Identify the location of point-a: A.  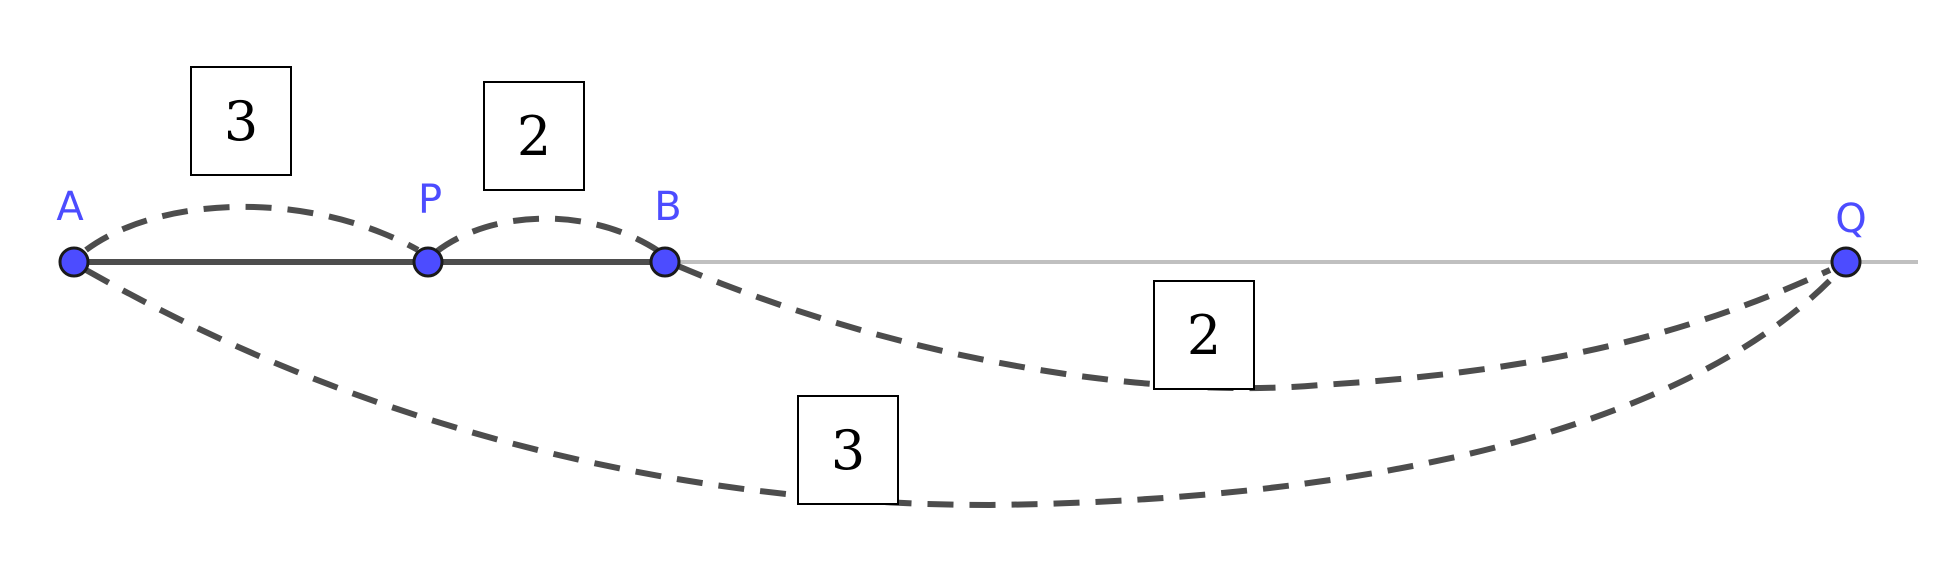
(73, 231).